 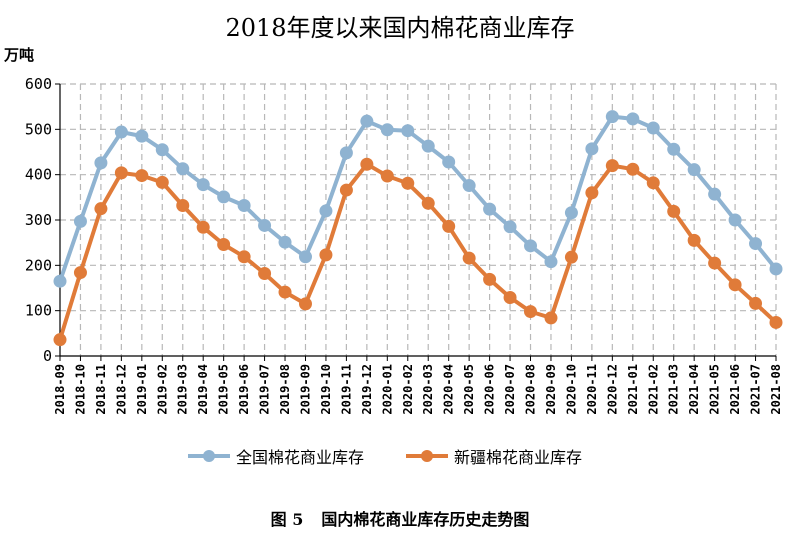 I want to click on x-tick-label: 2021-04, so click(x=694, y=389).